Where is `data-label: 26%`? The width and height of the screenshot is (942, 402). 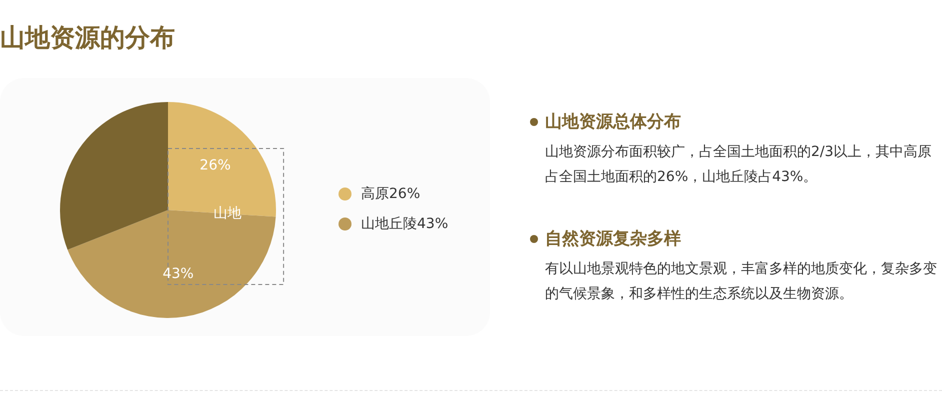
data-label: 26% is located at coordinates (215, 166).